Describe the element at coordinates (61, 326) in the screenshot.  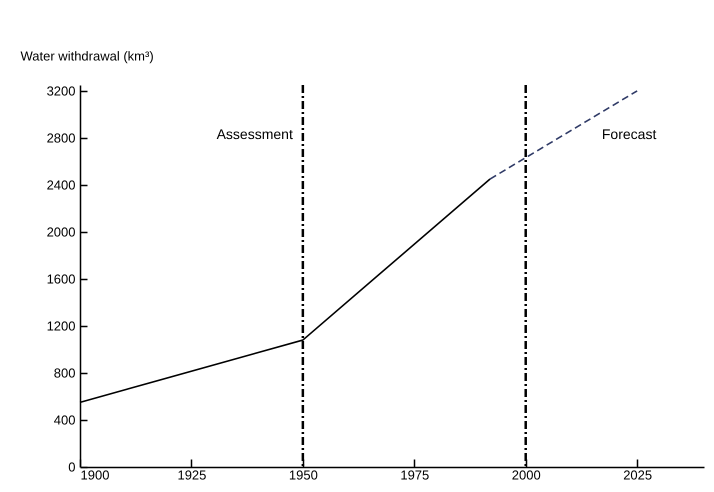
I see `y-tick-label: 1200` at that location.